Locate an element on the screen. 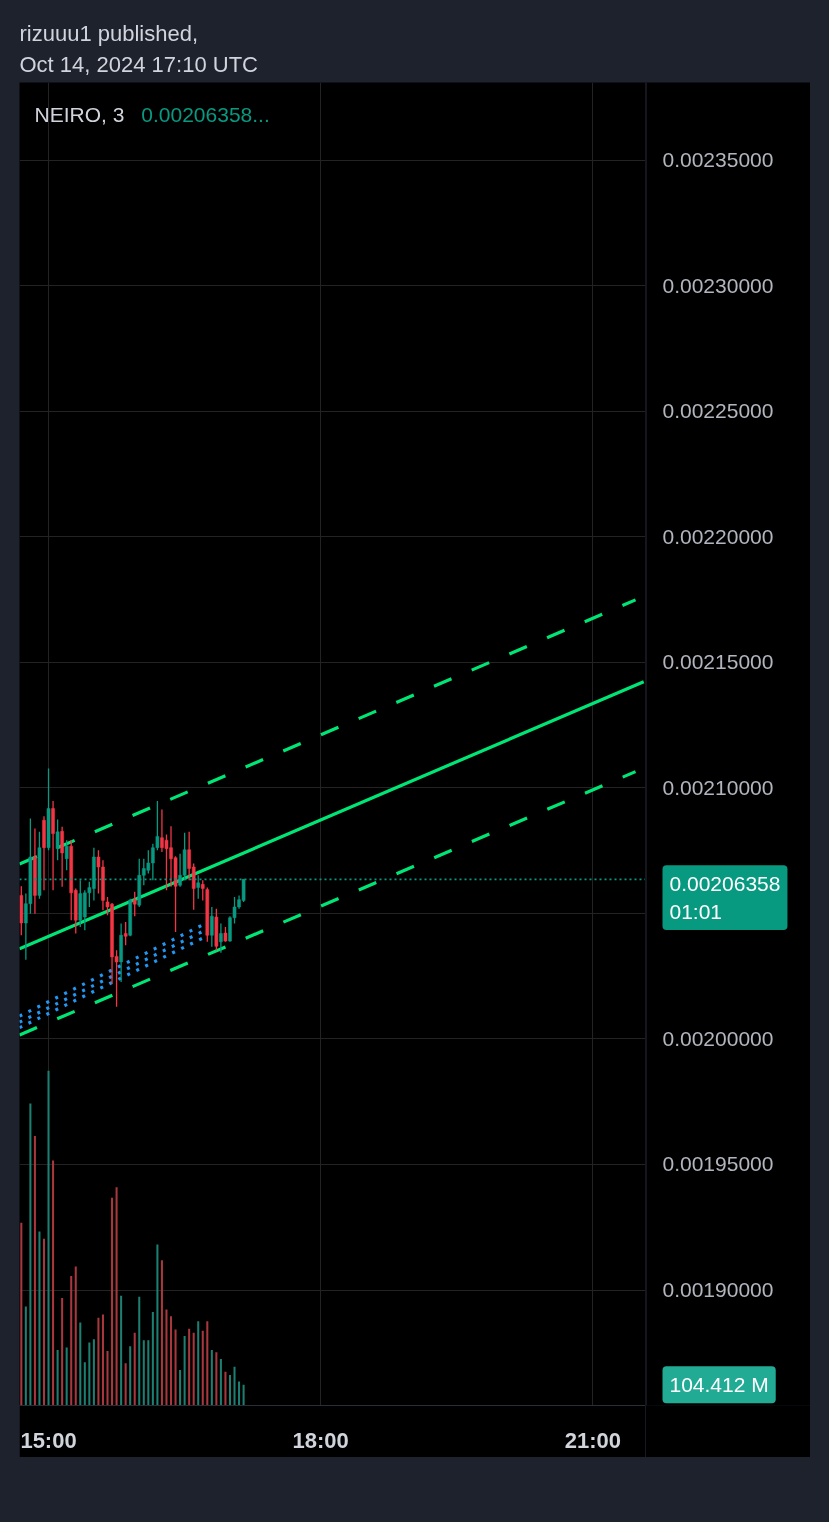  y-tick-label: 0.00195000 is located at coordinates (718, 1164).